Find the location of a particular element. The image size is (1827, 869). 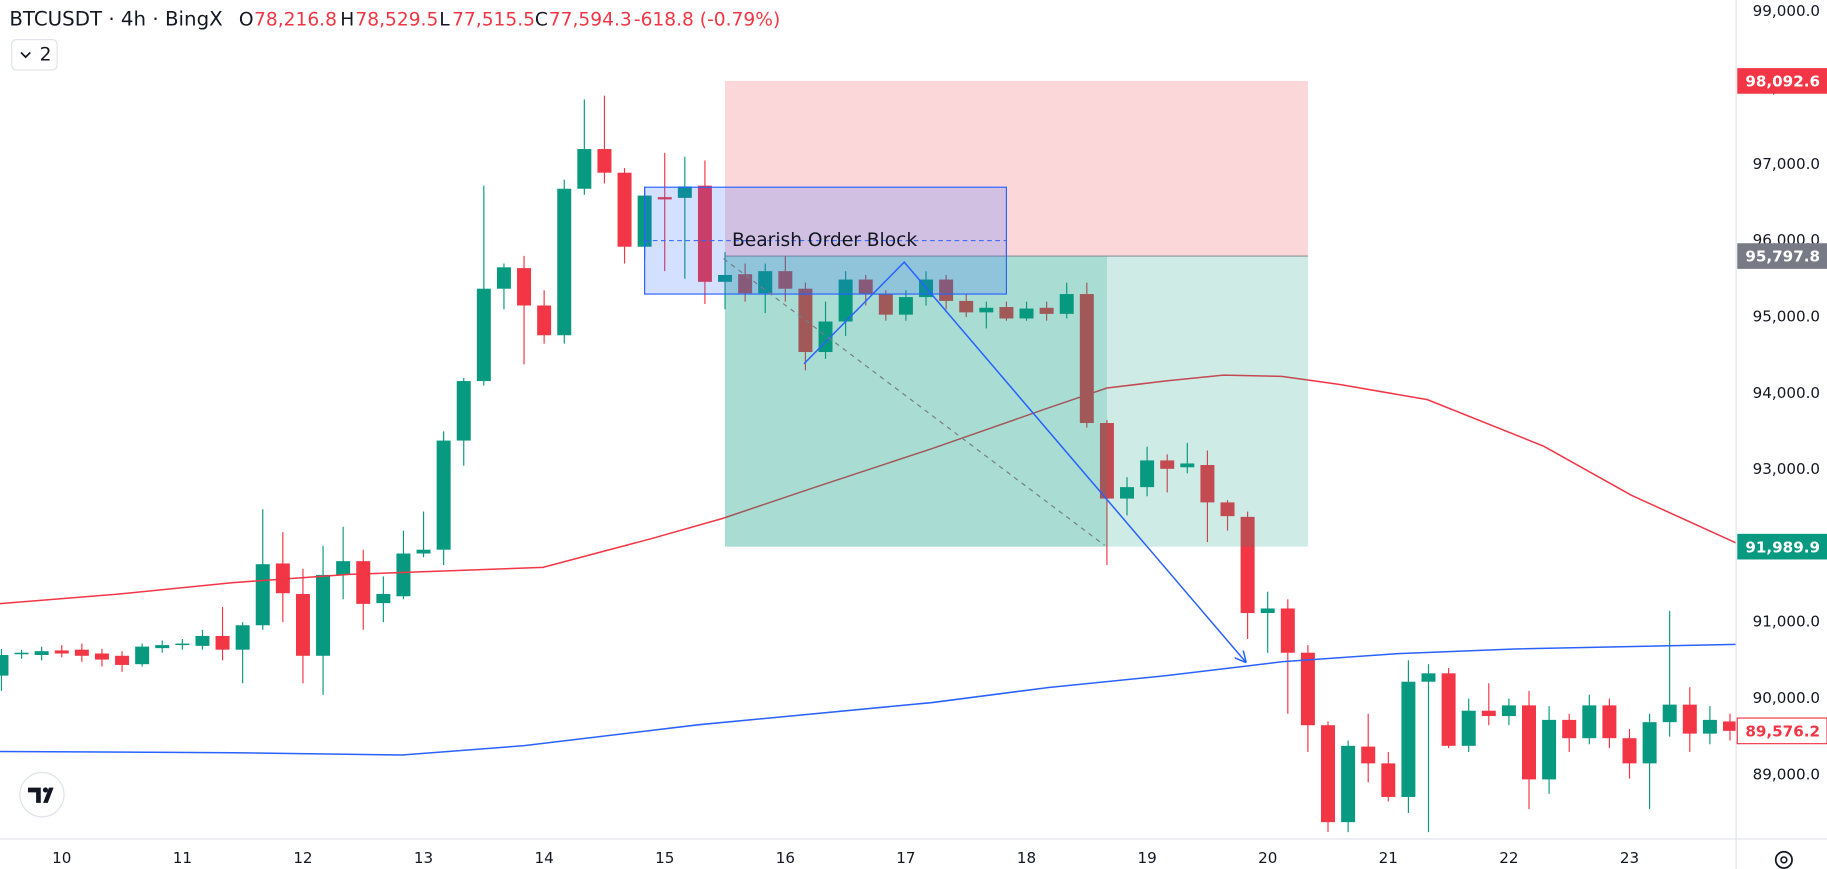

y-tick-label: 99,000.0 is located at coordinates (1786, 11).